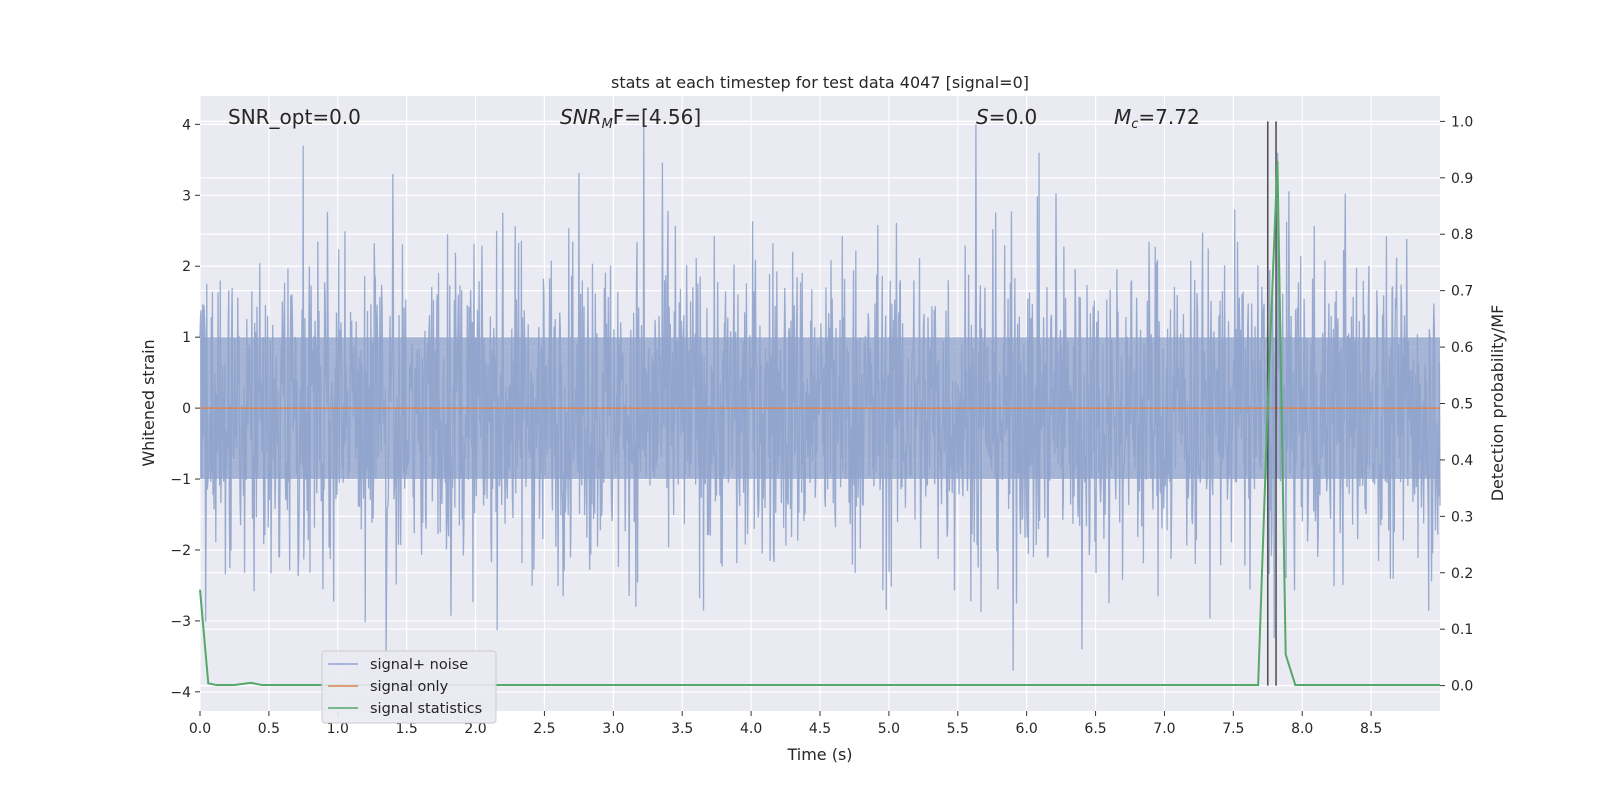 The width and height of the screenshot is (1600, 804). What do you see at coordinates (1462, 574) in the screenshot?
I see `y-right-tick-label: 0.2` at bounding box center [1462, 574].